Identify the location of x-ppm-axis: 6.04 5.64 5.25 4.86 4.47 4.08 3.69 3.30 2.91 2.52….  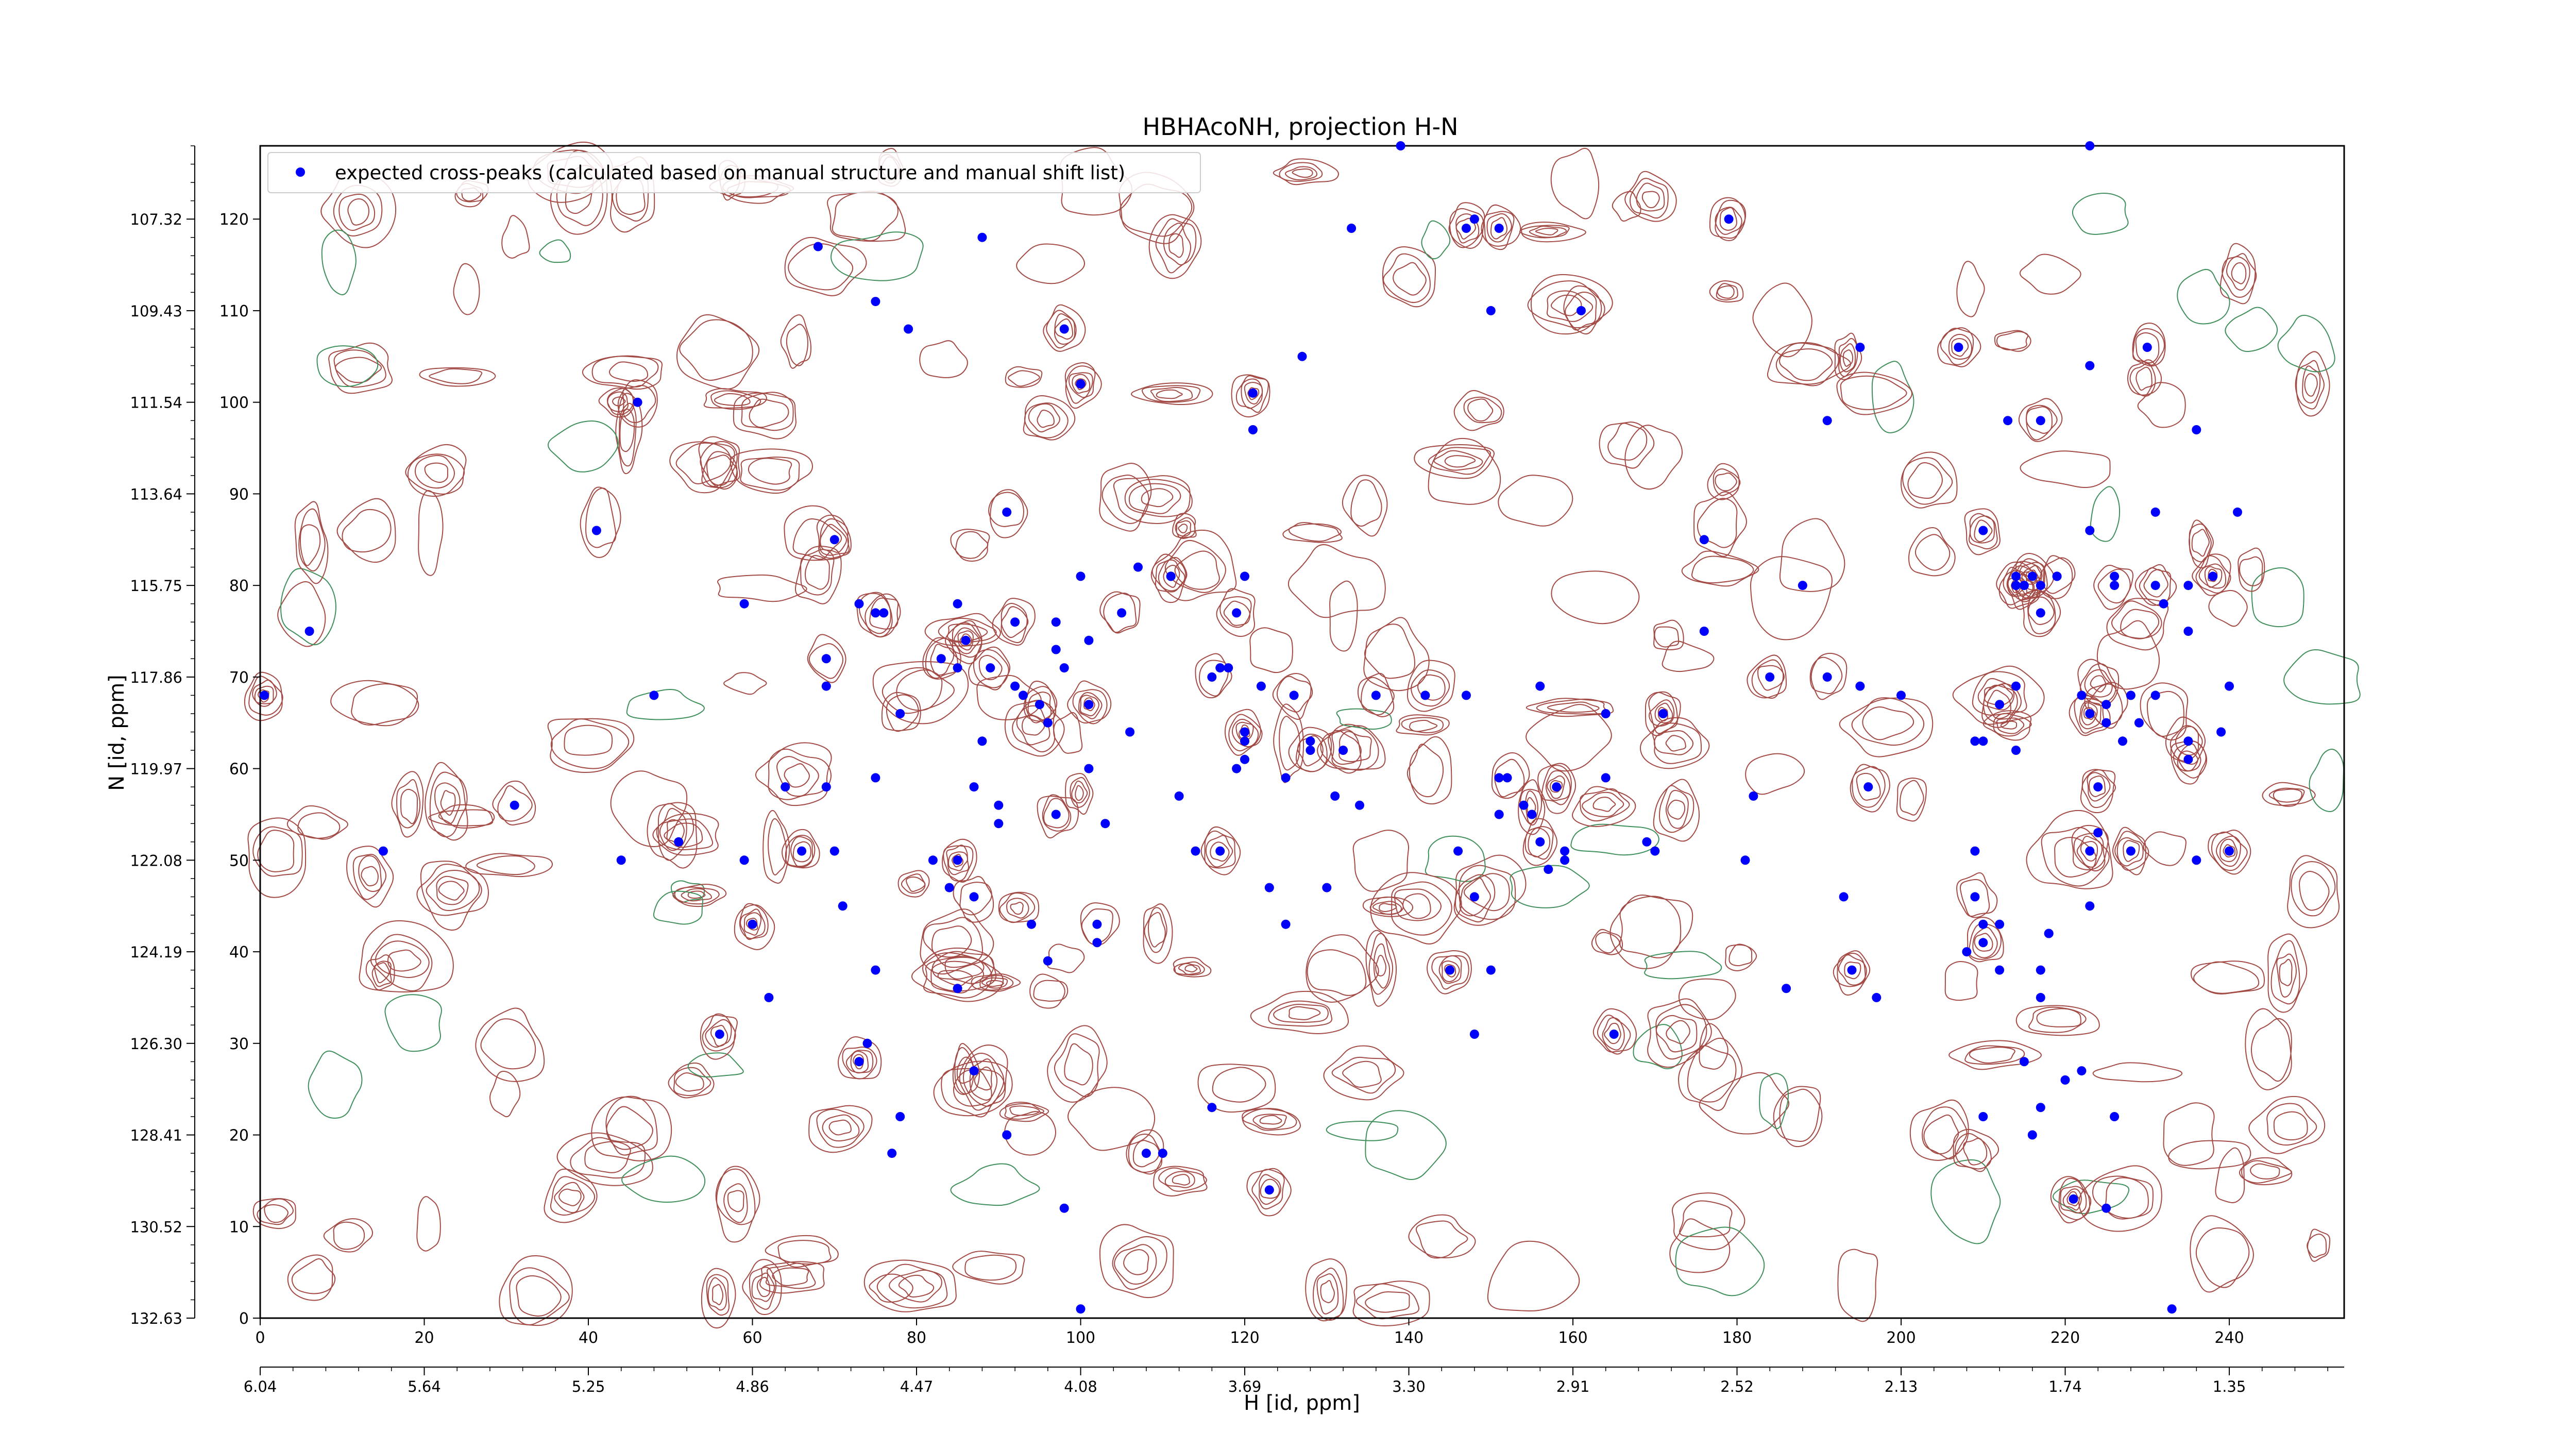
(1294, 1381).